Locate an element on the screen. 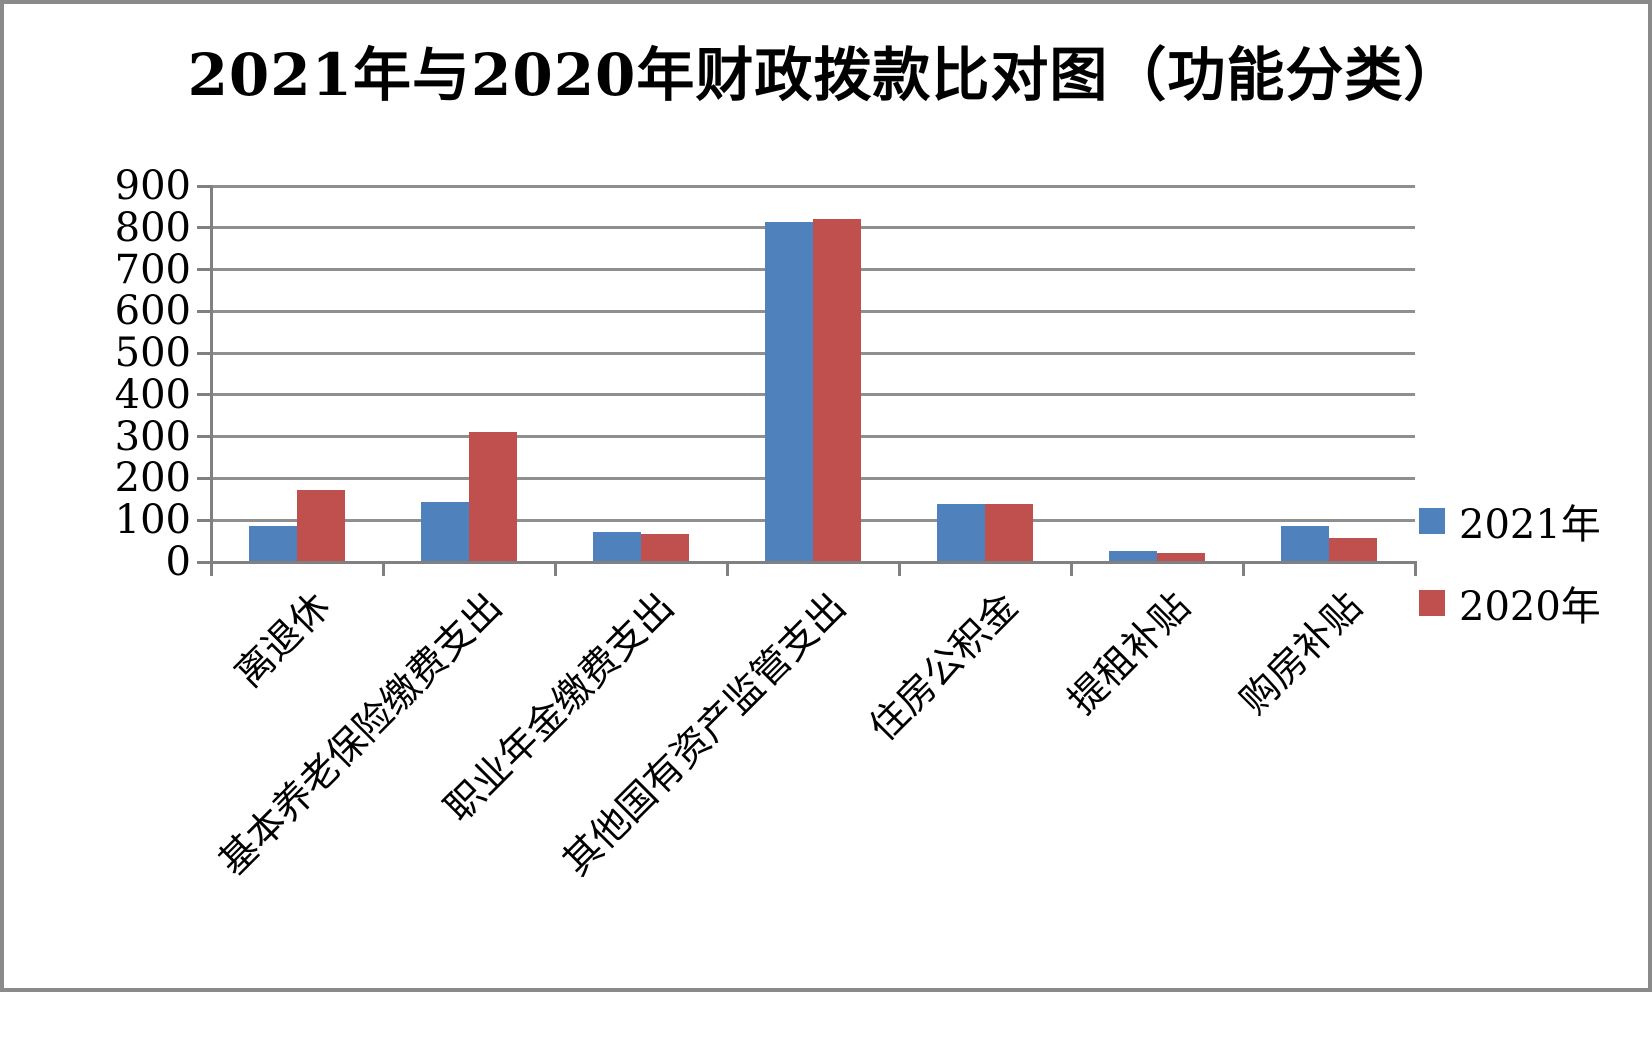  y-axis-line is located at coordinates (211, 381).